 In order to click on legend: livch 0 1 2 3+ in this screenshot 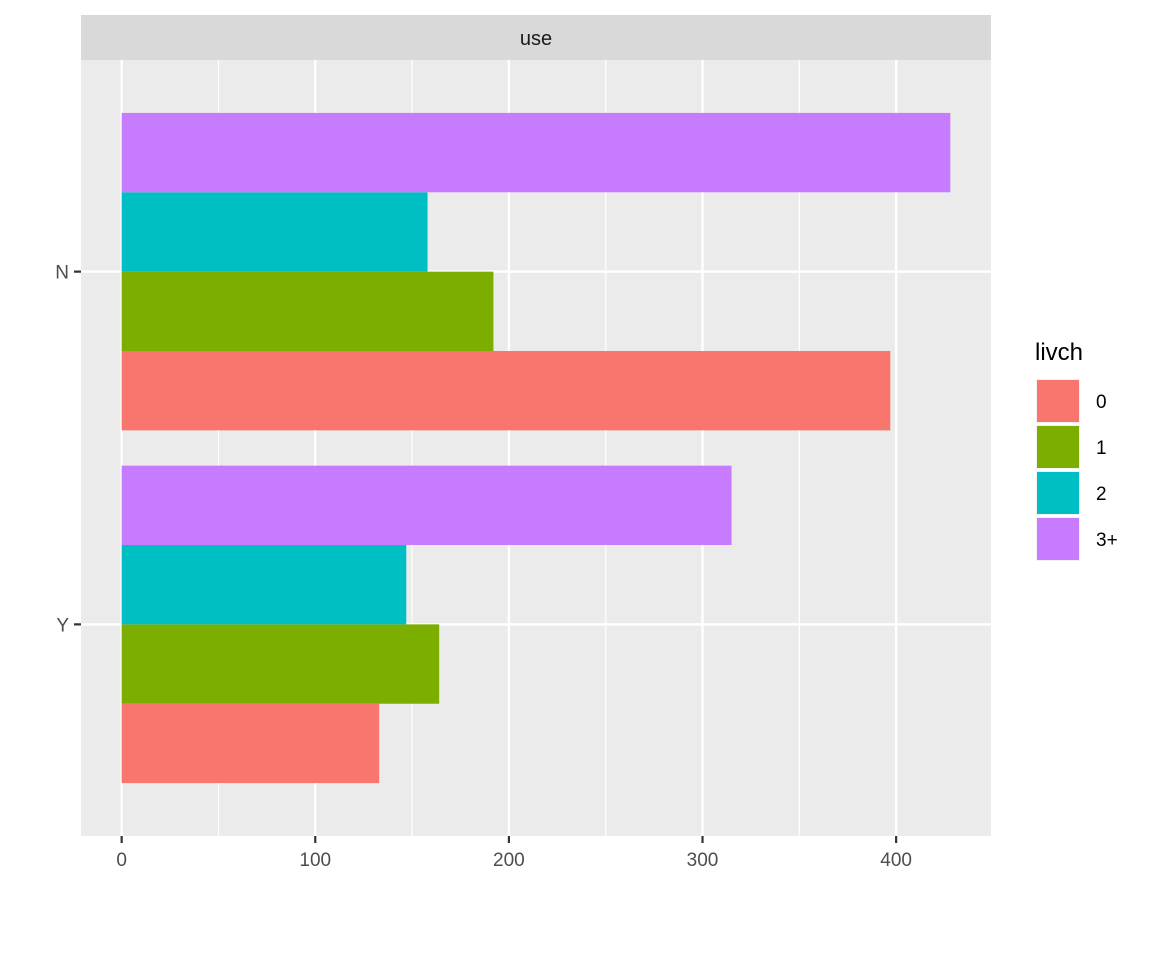, I will do `click(1076, 450)`.